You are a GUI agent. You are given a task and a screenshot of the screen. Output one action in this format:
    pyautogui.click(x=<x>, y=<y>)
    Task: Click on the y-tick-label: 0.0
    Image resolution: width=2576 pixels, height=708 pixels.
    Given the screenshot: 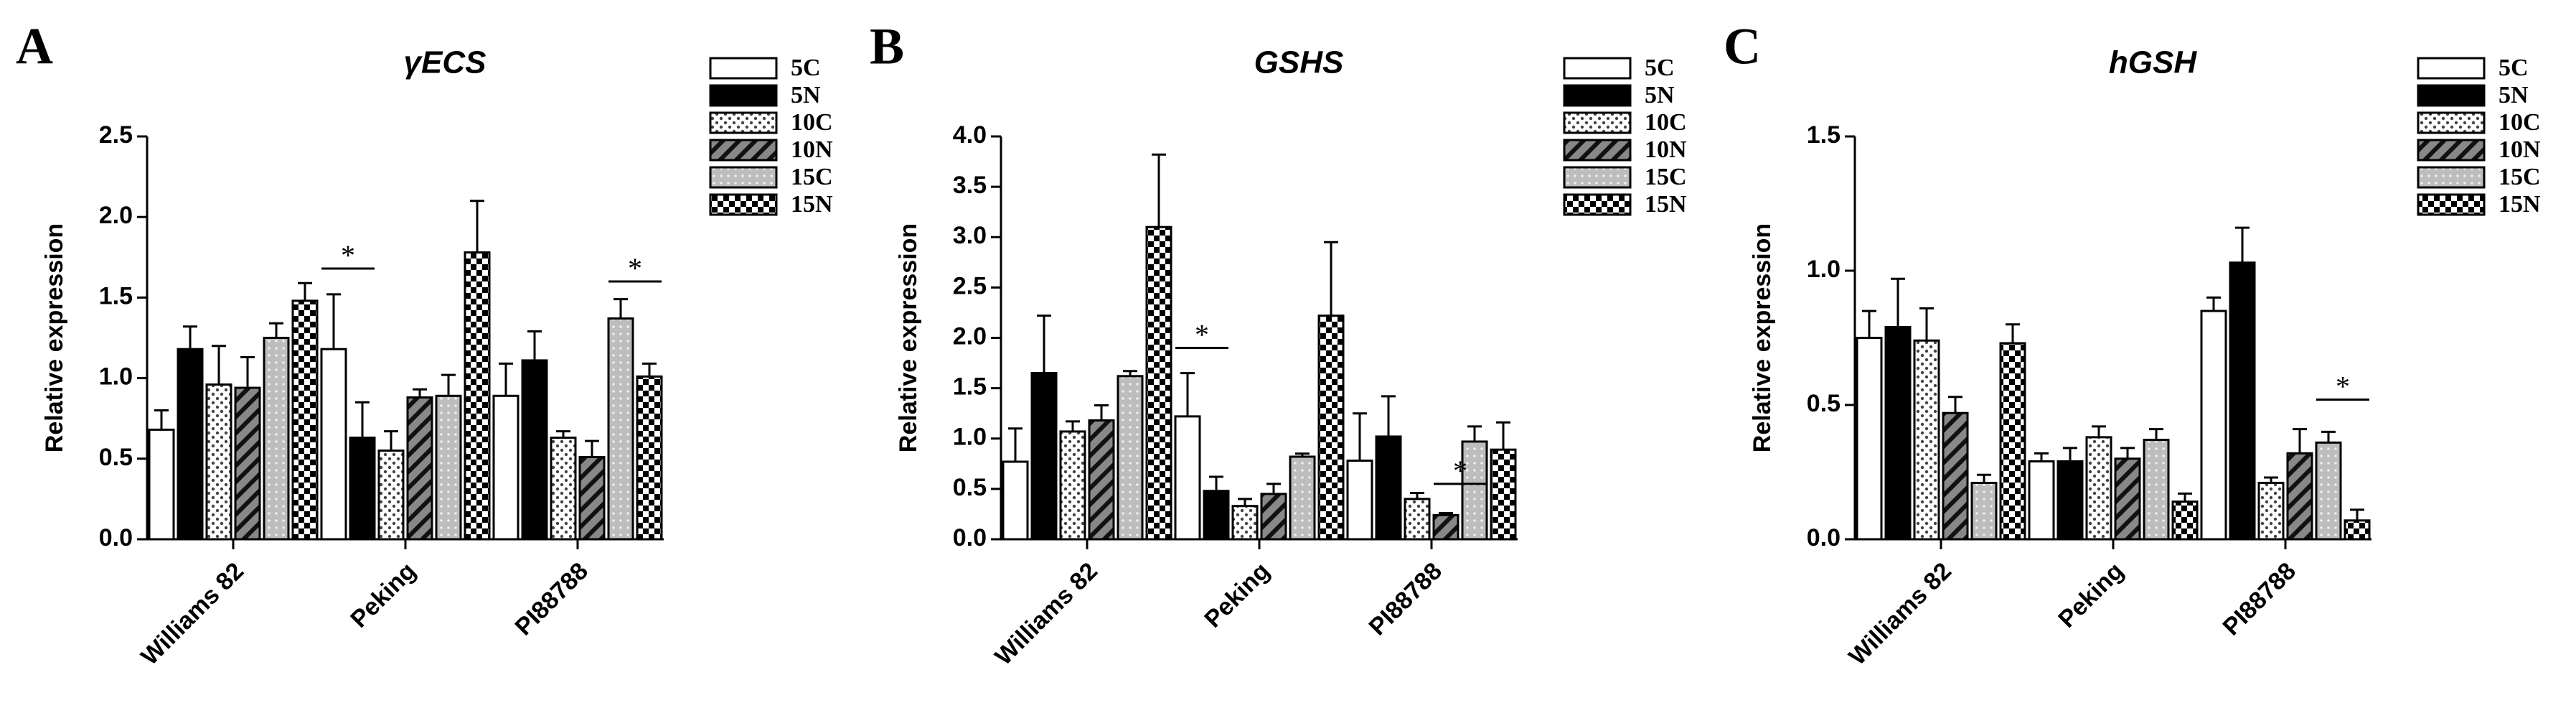 What is the action you would take?
    pyautogui.click(x=116, y=537)
    